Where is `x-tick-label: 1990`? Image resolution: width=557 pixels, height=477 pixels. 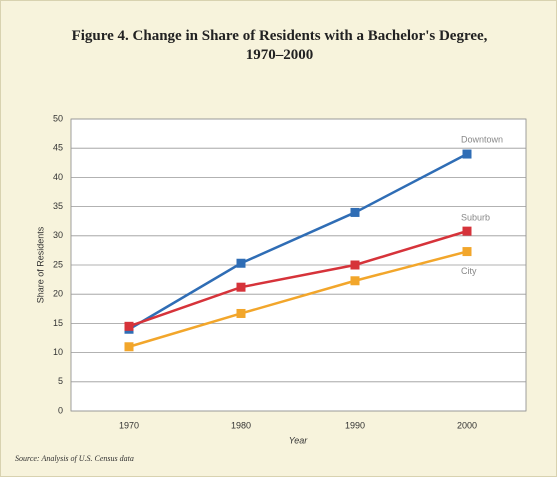 x-tick-label: 1990 is located at coordinates (355, 425).